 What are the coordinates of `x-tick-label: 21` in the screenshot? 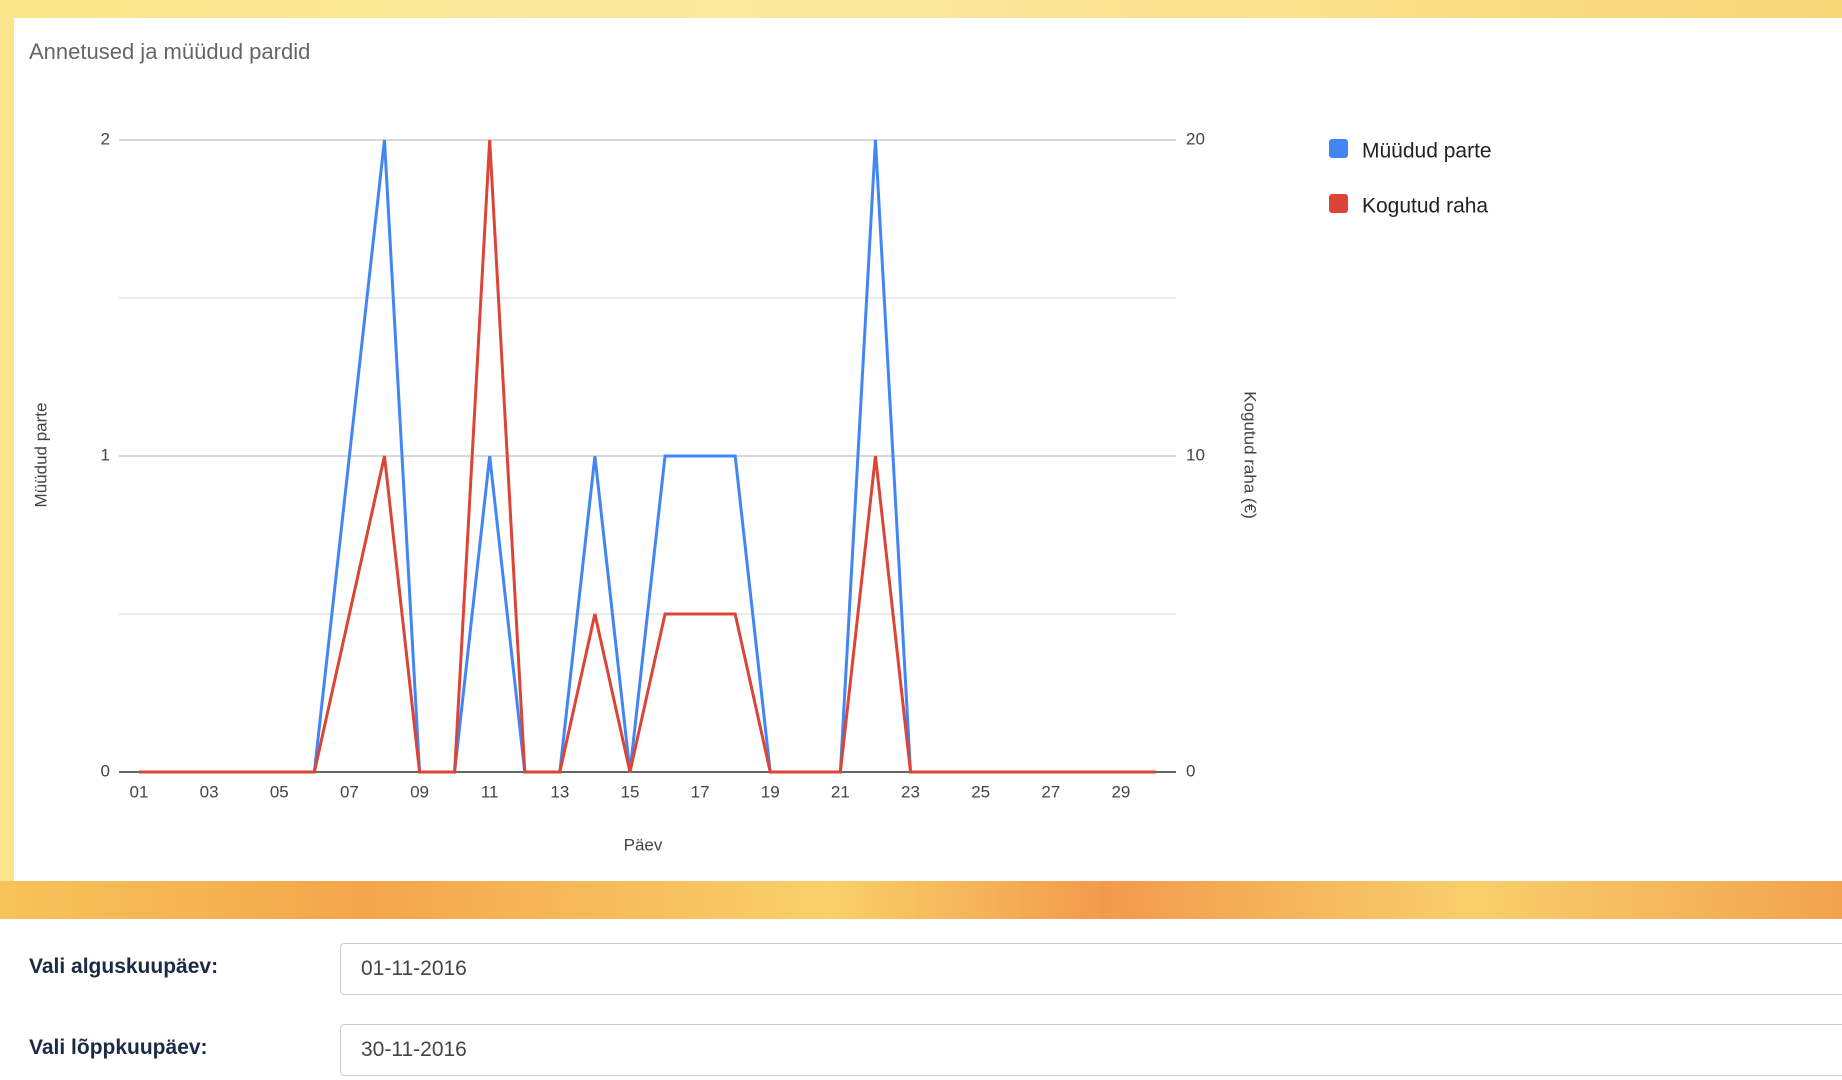 It's located at (840, 791).